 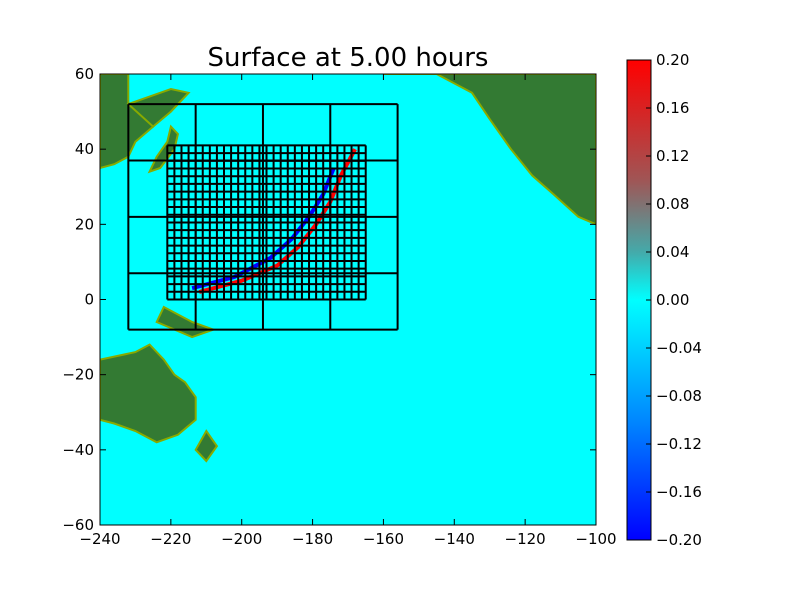 I want to click on wave-front-crest, so click(x=277, y=221).